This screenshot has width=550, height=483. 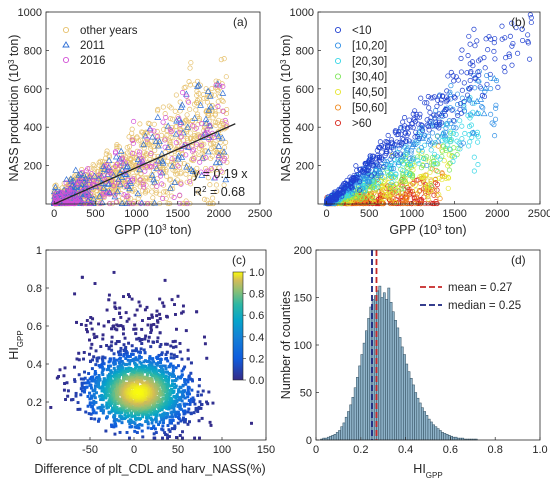 What do you see at coordinates (219, 214) in the screenshot?
I see `x-tick-label: 2000` at bounding box center [219, 214].